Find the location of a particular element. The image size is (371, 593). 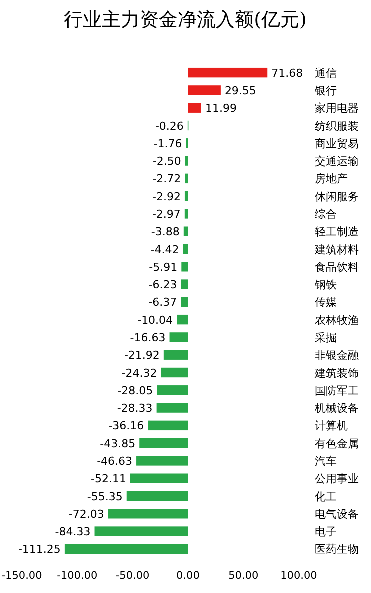

y-tick-label: 综合 is located at coordinates (326, 214).